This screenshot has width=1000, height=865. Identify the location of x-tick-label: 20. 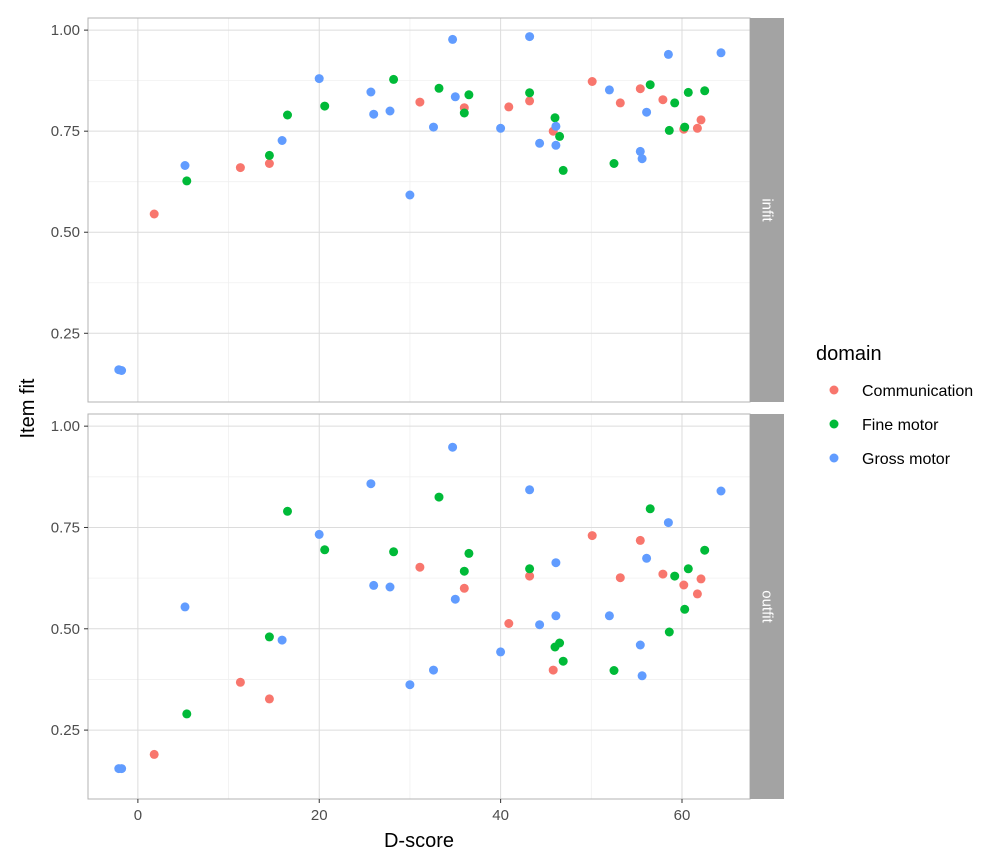
(319, 815).